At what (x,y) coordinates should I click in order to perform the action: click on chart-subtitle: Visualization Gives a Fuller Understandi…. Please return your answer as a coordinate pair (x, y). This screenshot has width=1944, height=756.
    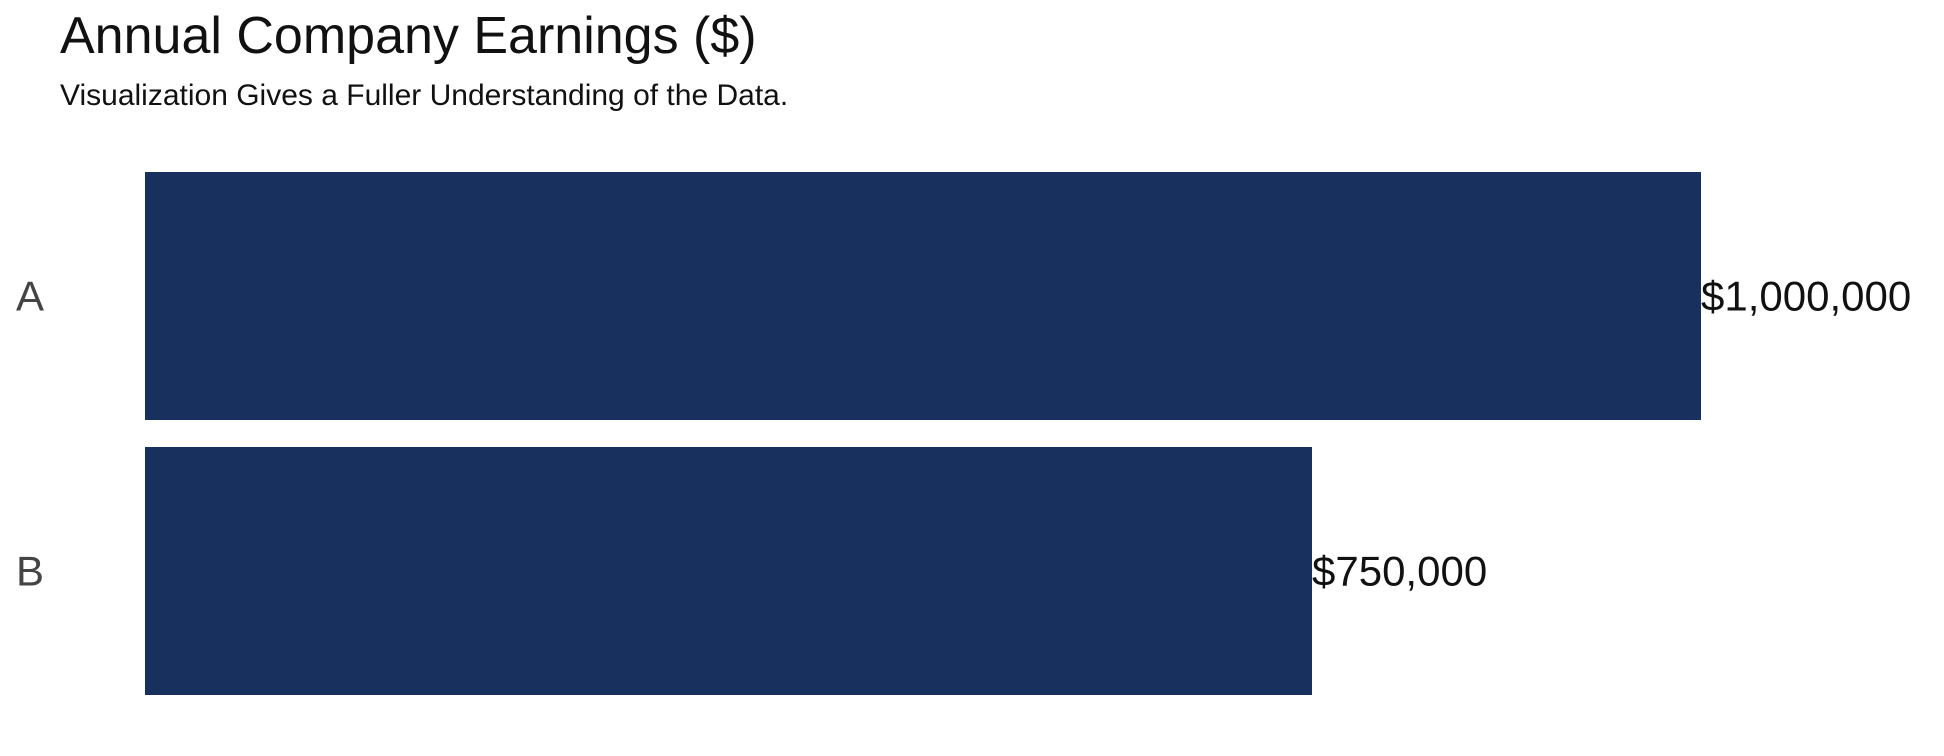
    Looking at the image, I should click on (424, 95).